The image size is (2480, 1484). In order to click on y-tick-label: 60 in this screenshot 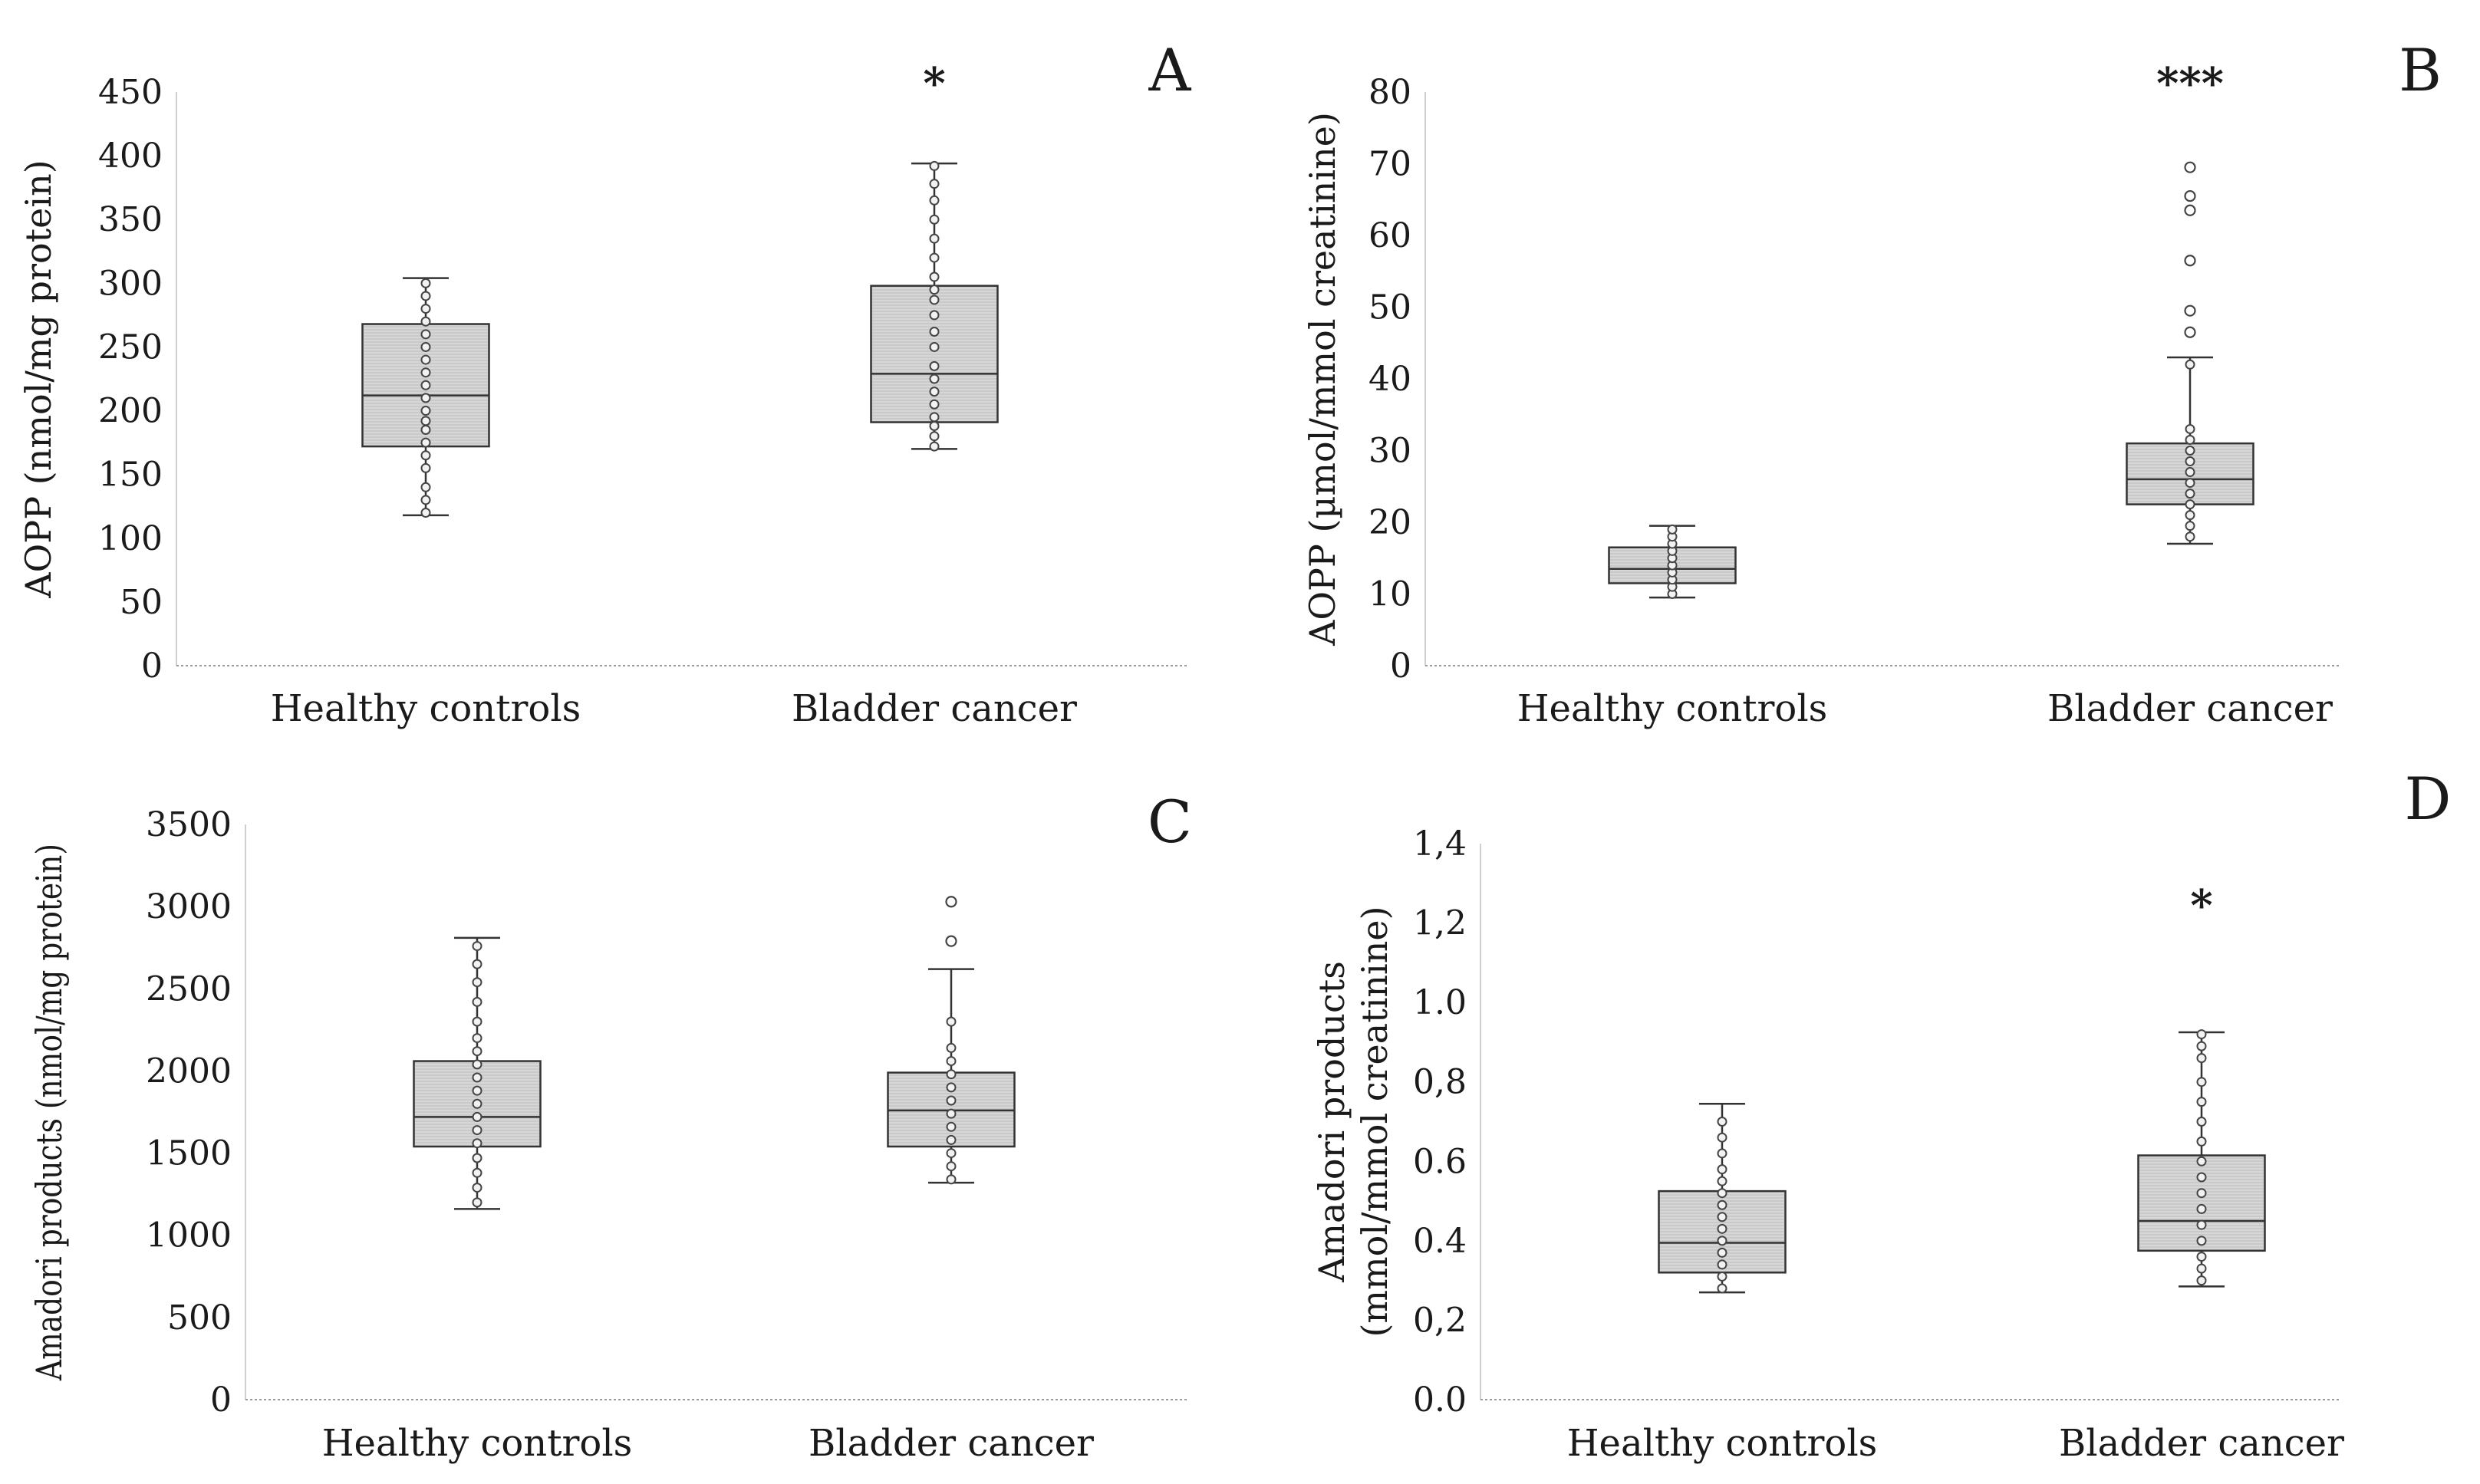, I will do `click(1390, 235)`.